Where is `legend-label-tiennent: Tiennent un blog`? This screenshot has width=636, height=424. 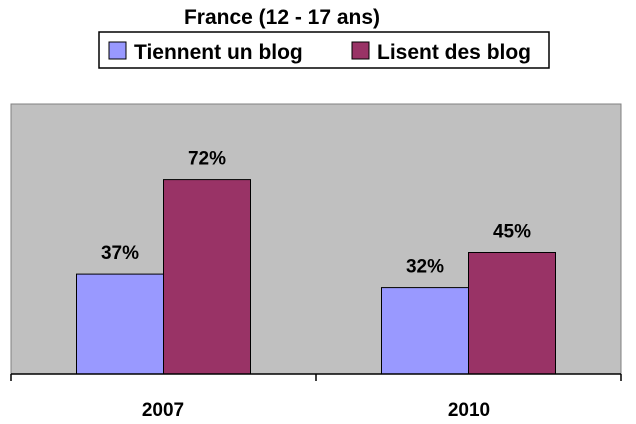 legend-label-tiennent: Tiennent un blog is located at coordinates (218, 52).